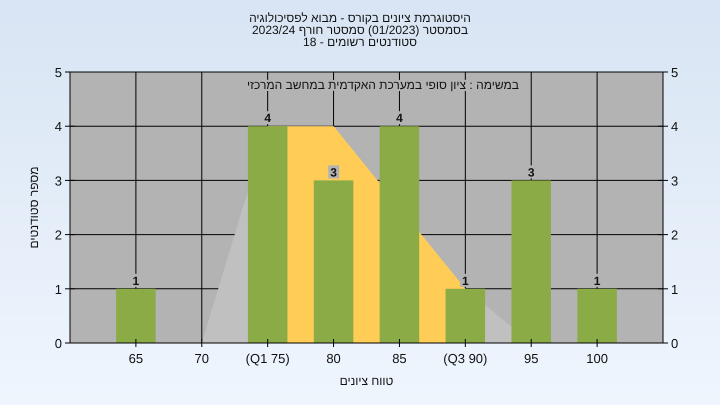  I want to click on text: סטודנטים רשומים - 18, so click(360, 42).